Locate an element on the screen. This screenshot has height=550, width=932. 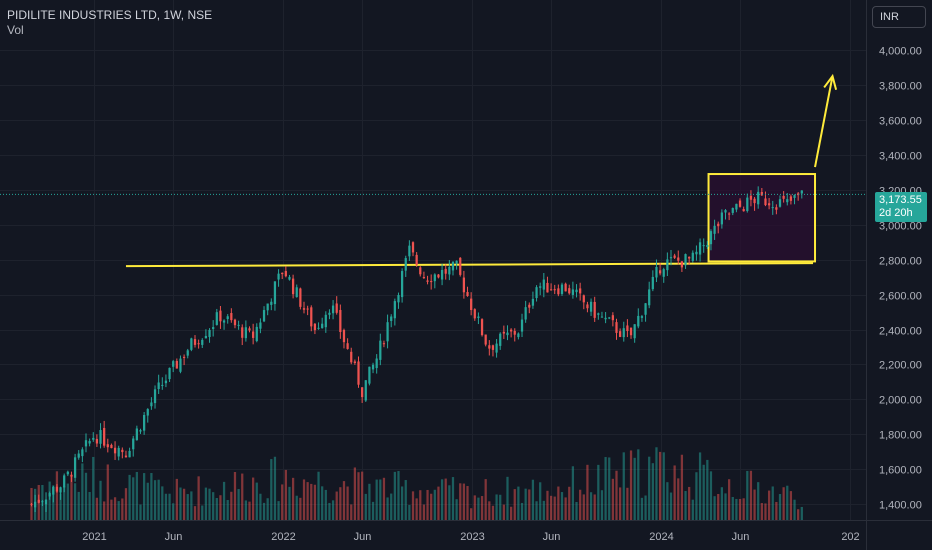
projection-arrow-head is located at coordinates (830, 81).